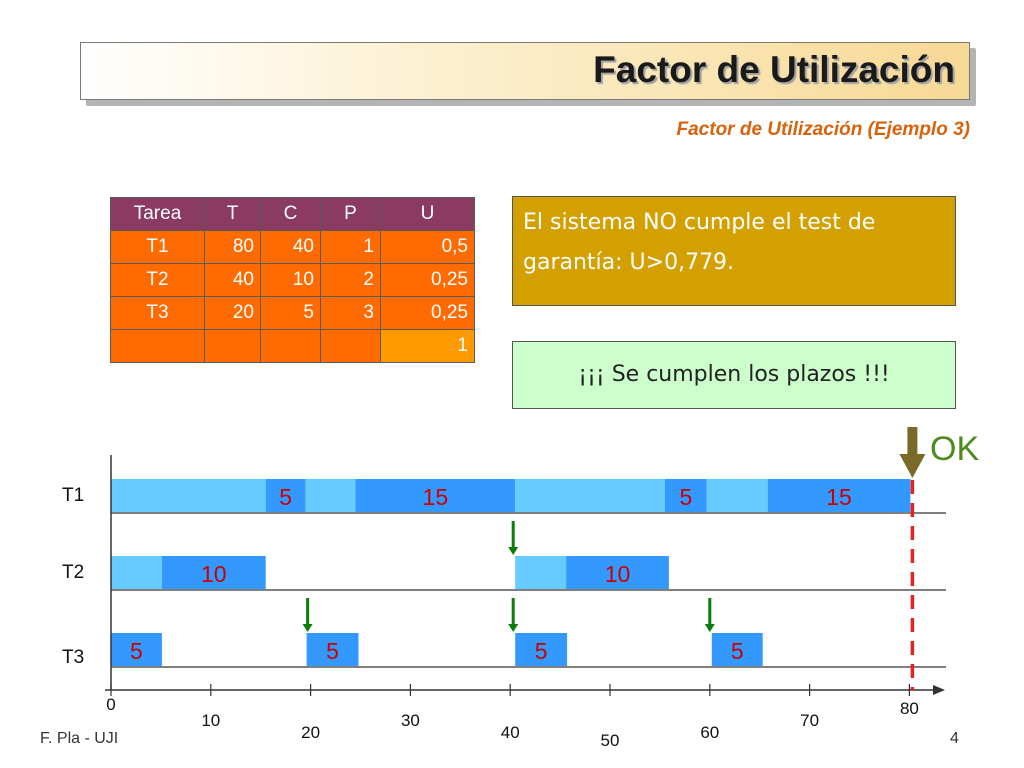  What do you see at coordinates (912, 466) in the screenshot?
I see `ok-arrow-head` at bounding box center [912, 466].